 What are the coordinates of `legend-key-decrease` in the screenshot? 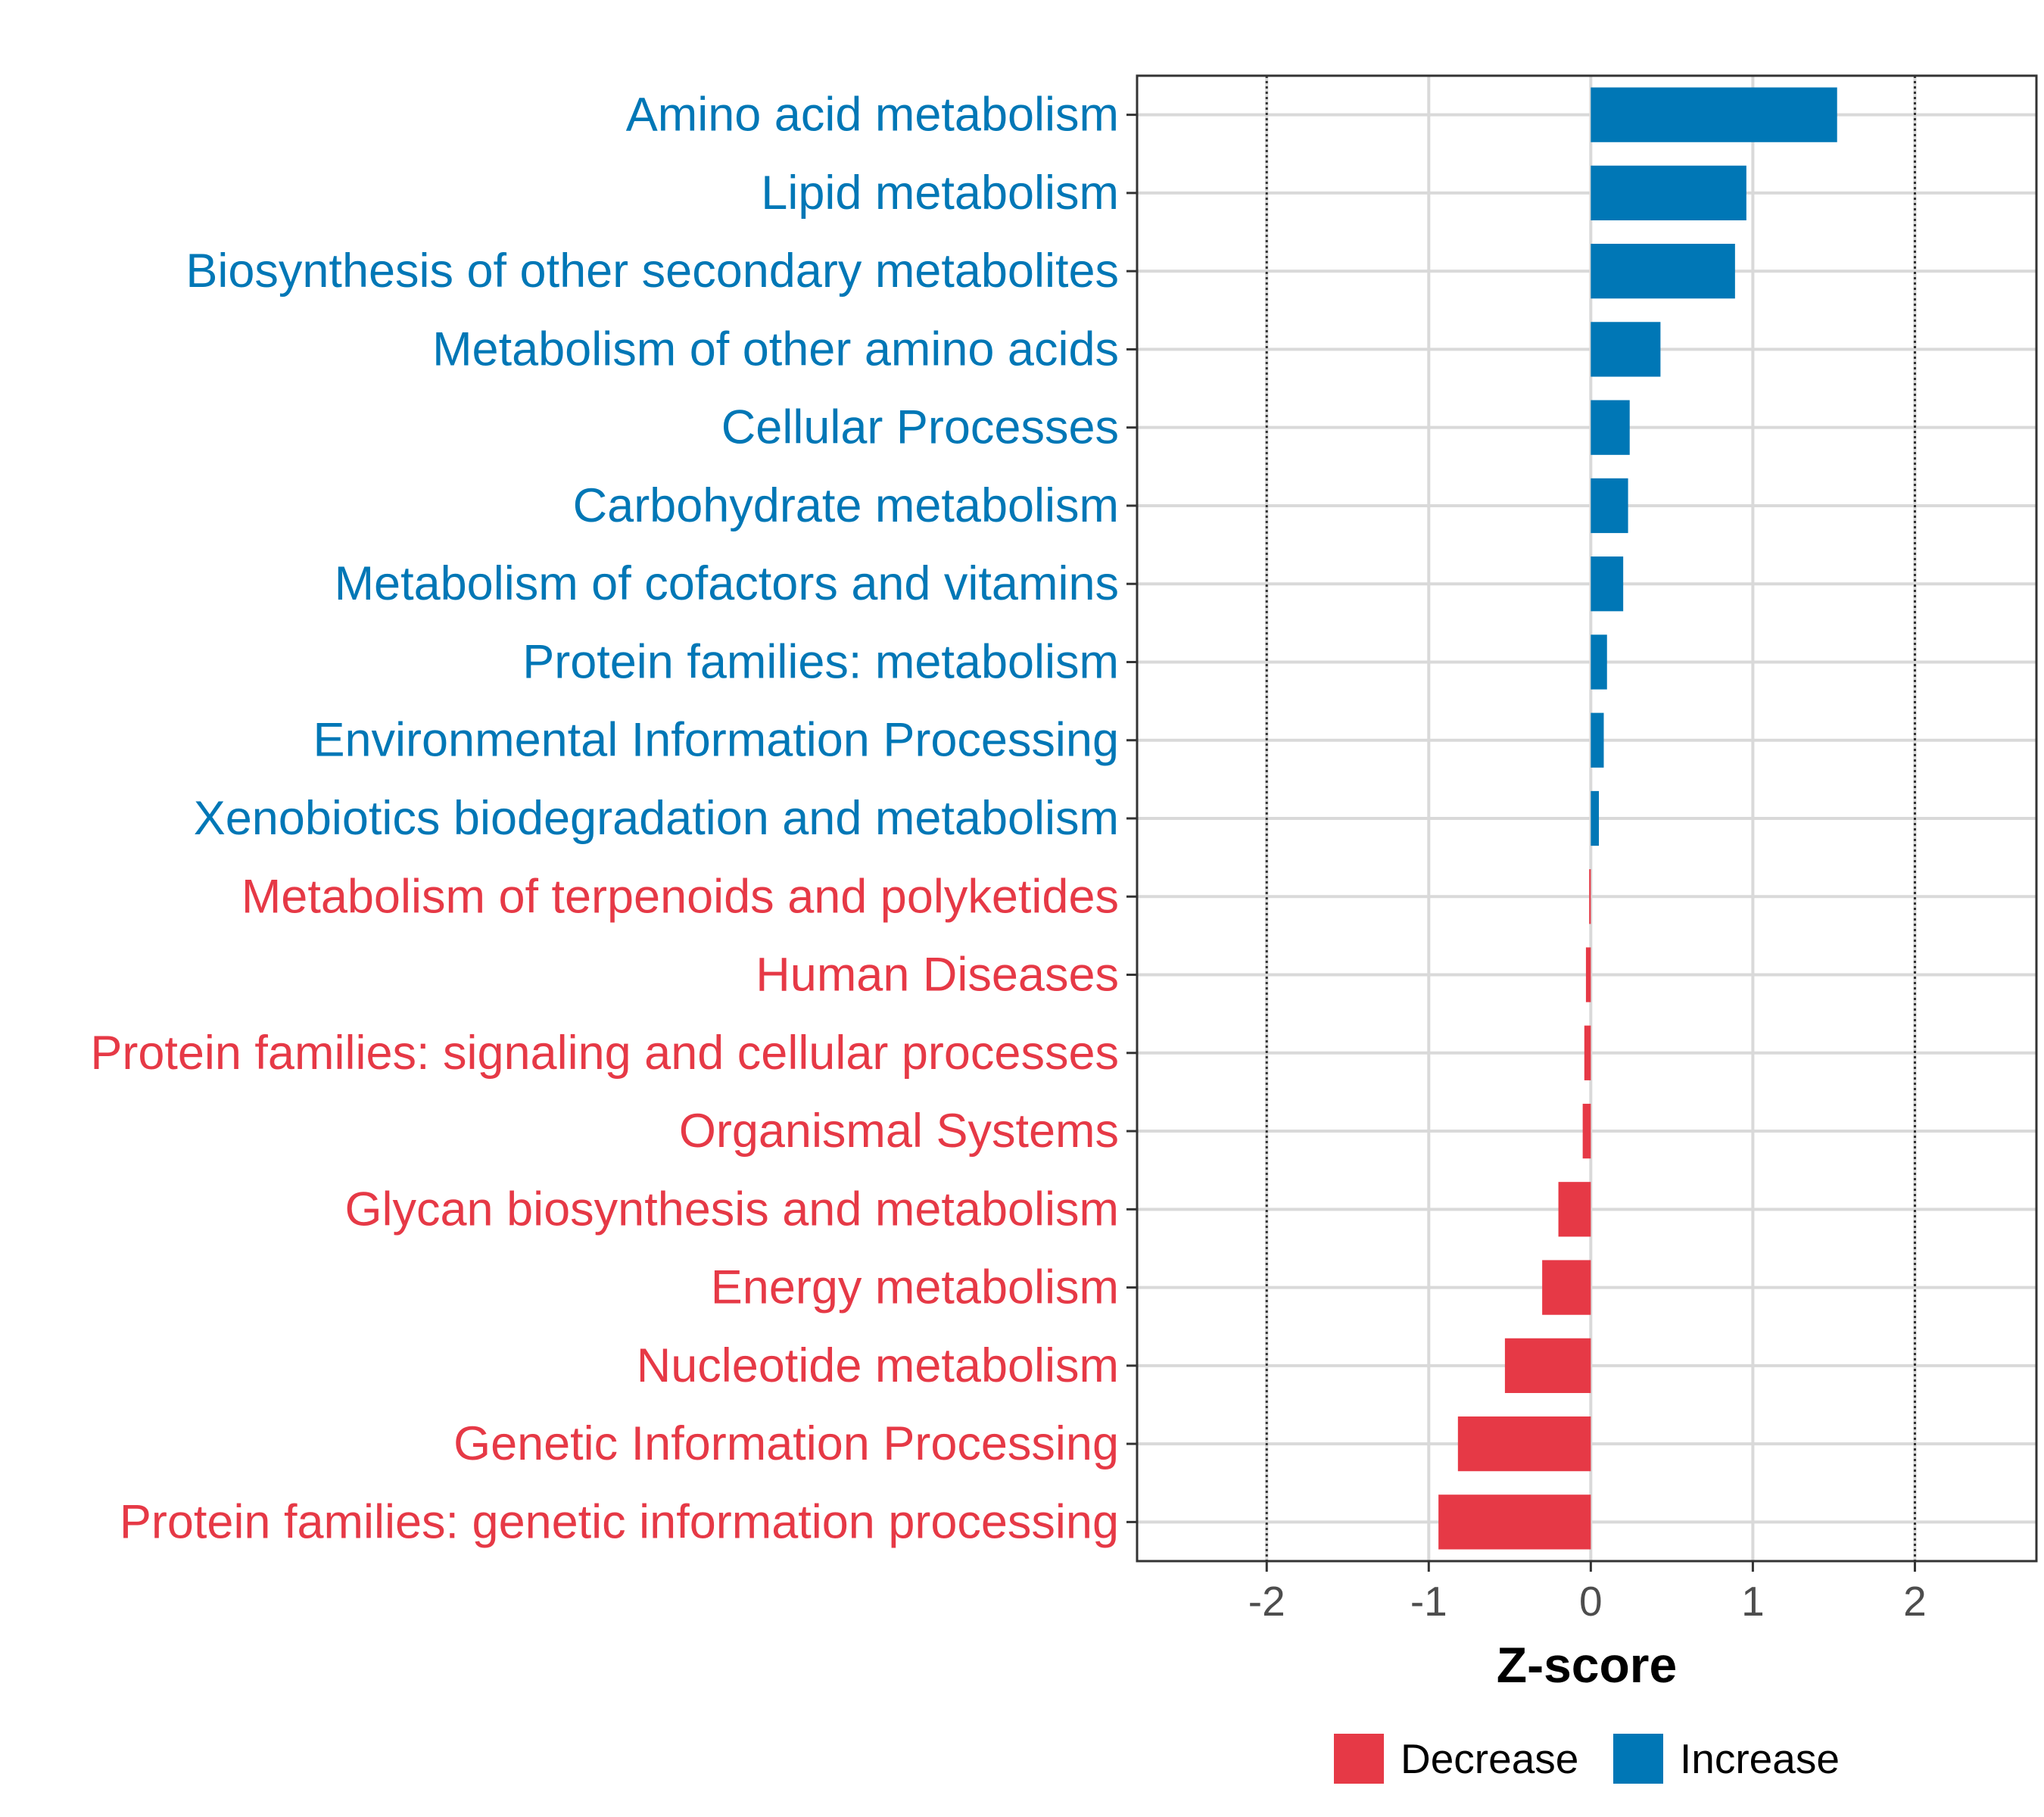 It's located at (1359, 1759).